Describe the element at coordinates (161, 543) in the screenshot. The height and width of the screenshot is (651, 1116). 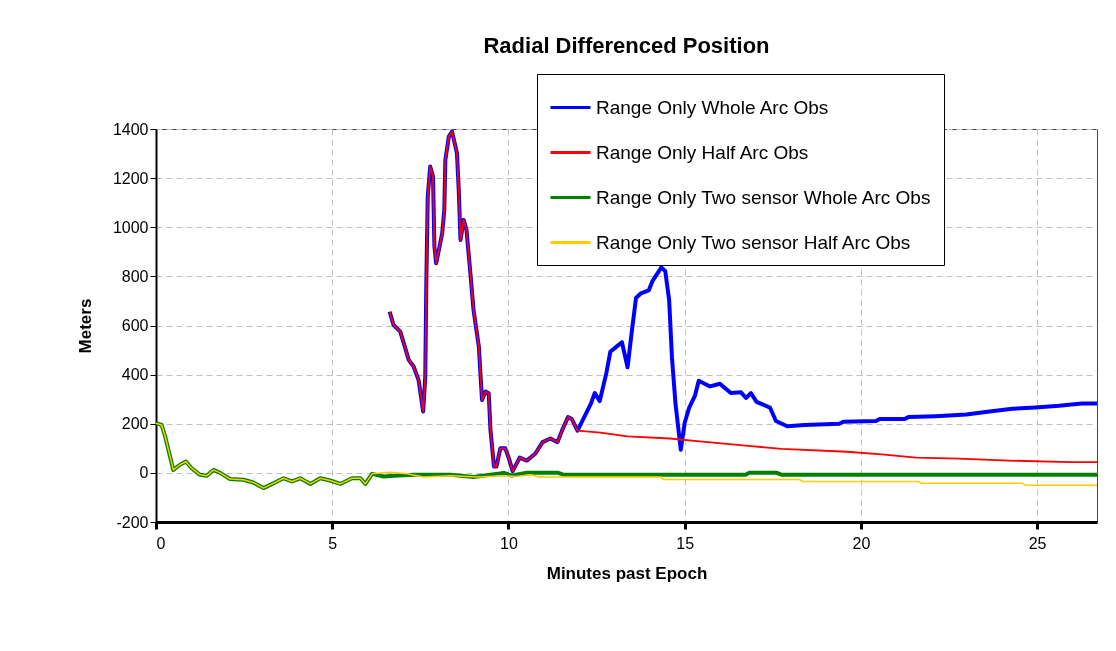
I see `x-tick-label: 0` at that location.